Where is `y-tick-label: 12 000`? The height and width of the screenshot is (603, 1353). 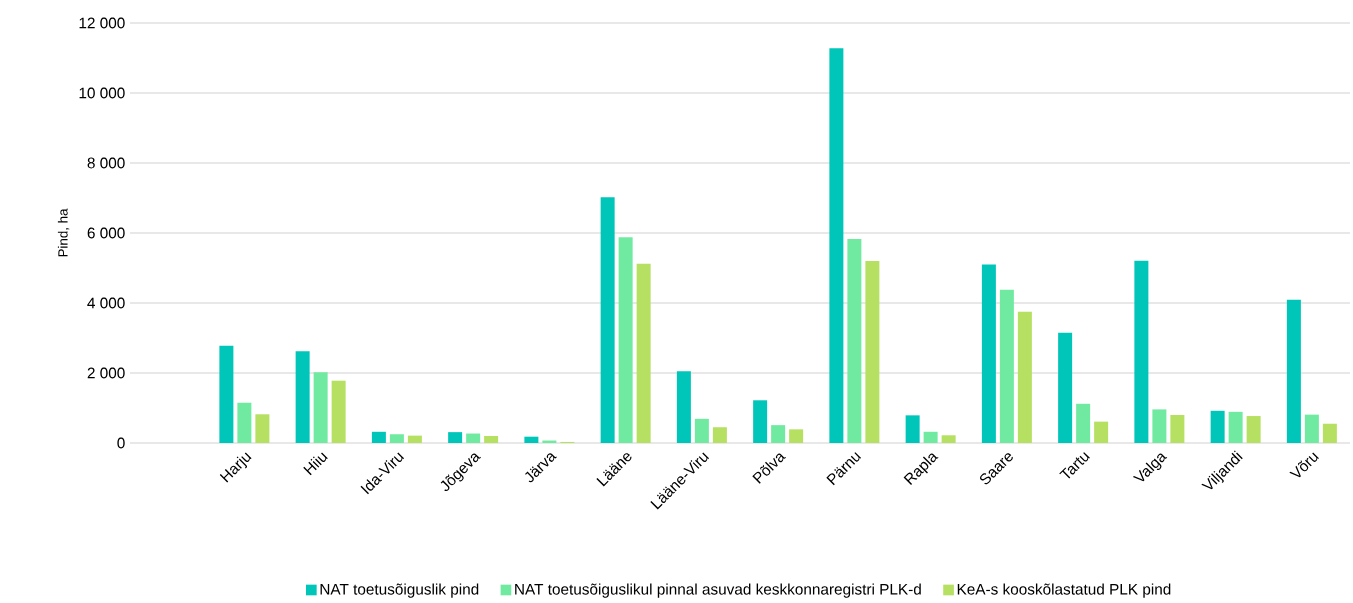 y-tick-label: 12 000 is located at coordinates (102, 23).